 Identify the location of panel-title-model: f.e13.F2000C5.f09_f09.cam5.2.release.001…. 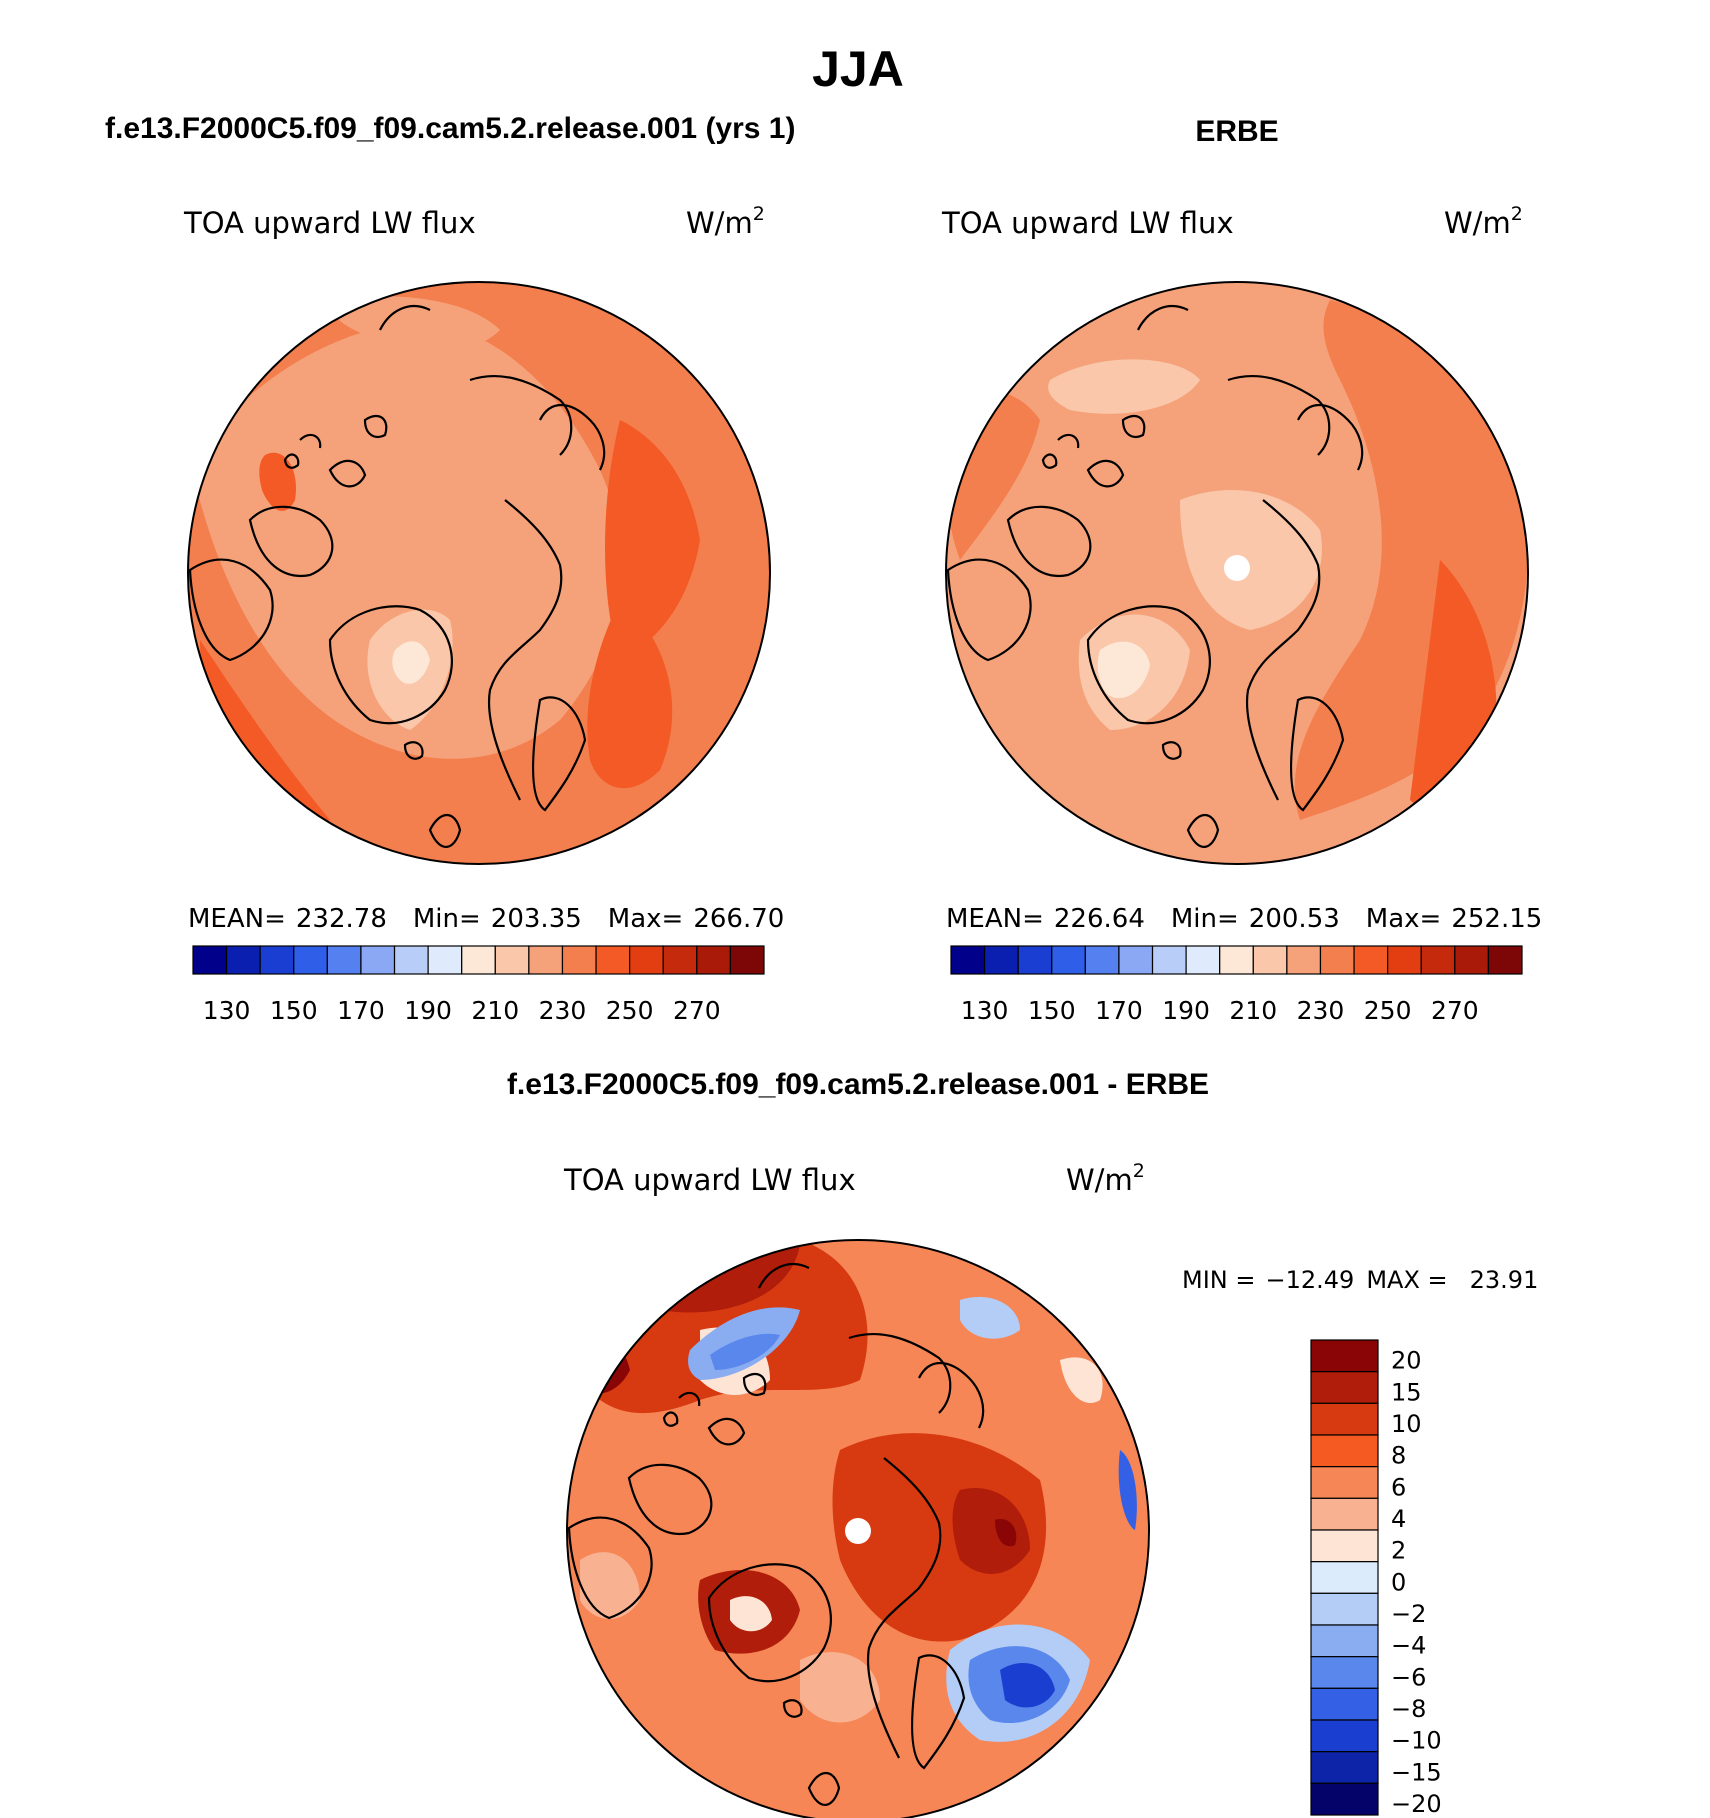
(450, 128).